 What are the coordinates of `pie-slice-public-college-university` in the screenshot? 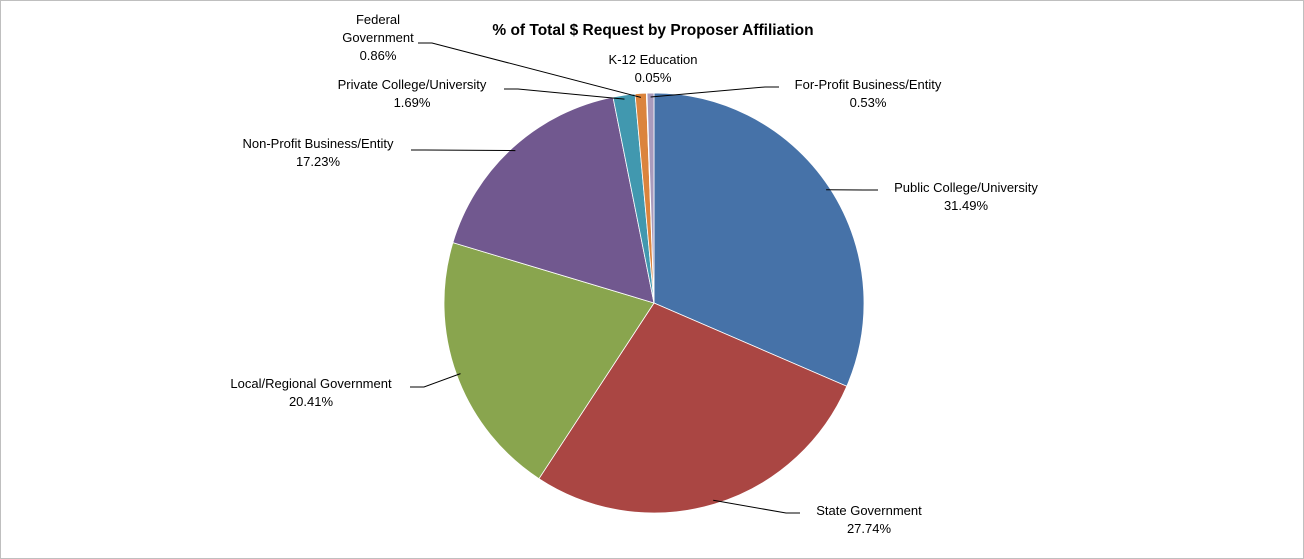 It's located at (759, 239).